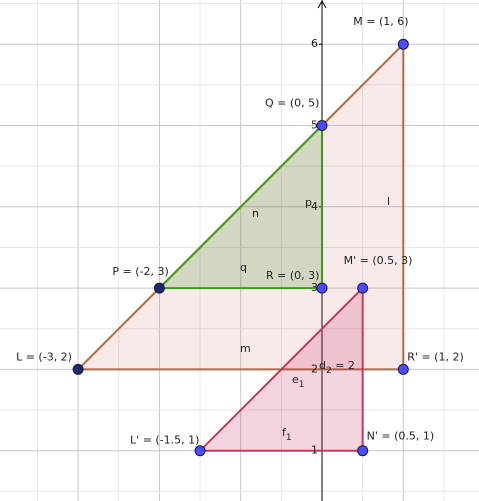 The image size is (479, 501). Describe the element at coordinates (343, 365) in the screenshot. I see `segment-label-rest: = 2` at that location.